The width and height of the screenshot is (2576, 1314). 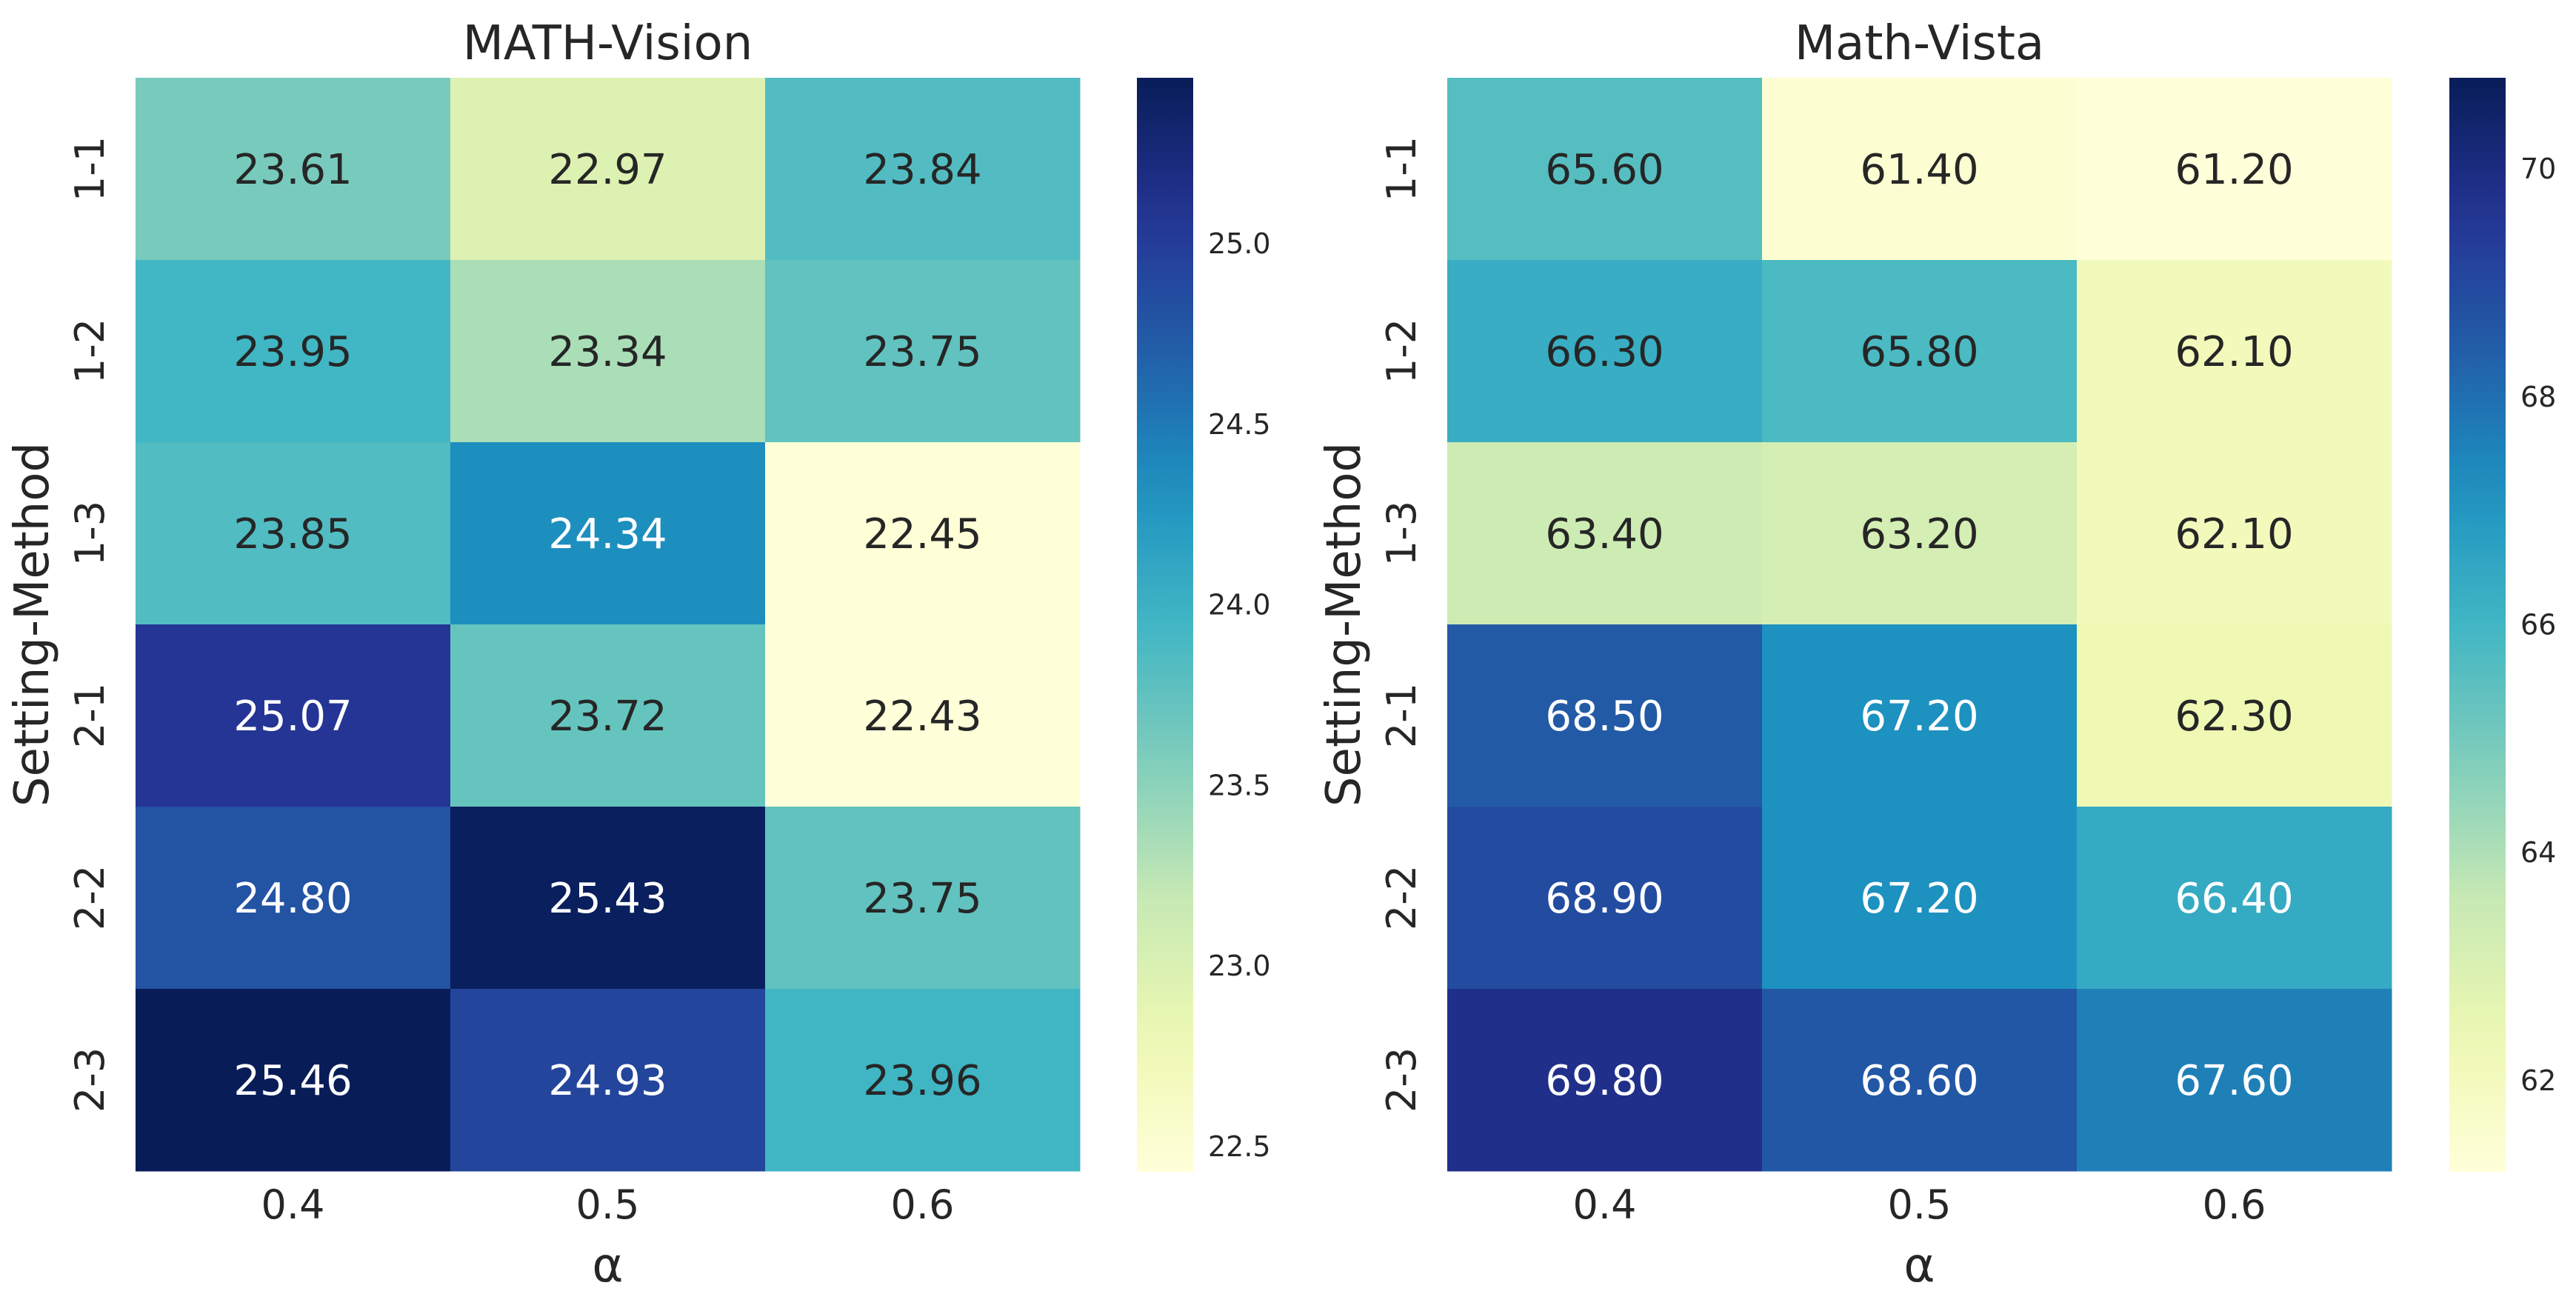 What do you see at coordinates (2234, 899) in the screenshot?
I see `cell-value-label: 66.40` at bounding box center [2234, 899].